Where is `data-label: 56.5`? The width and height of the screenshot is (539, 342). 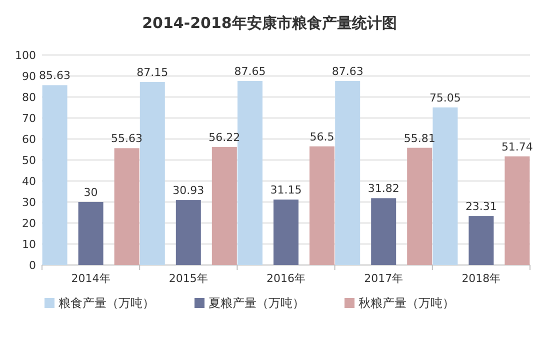
data-label: 56.5 is located at coordinates (322, 137).